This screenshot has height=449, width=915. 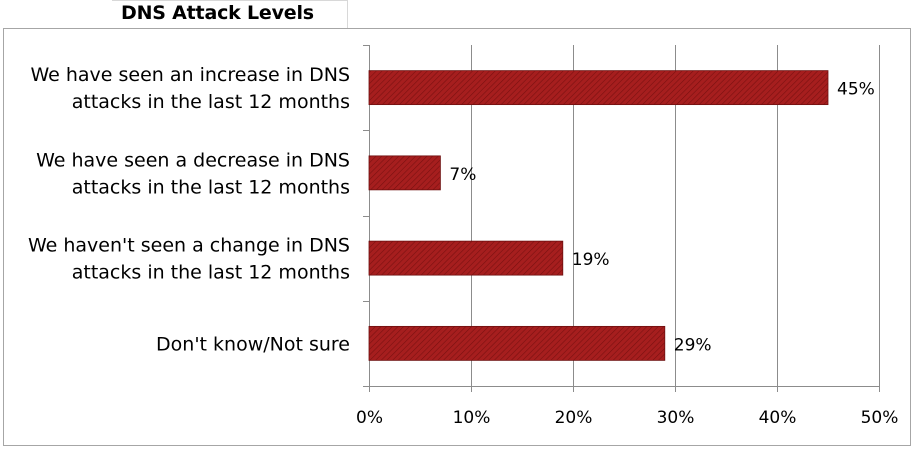 I want to click on data-label: 45%, so click(x=856, y=90).